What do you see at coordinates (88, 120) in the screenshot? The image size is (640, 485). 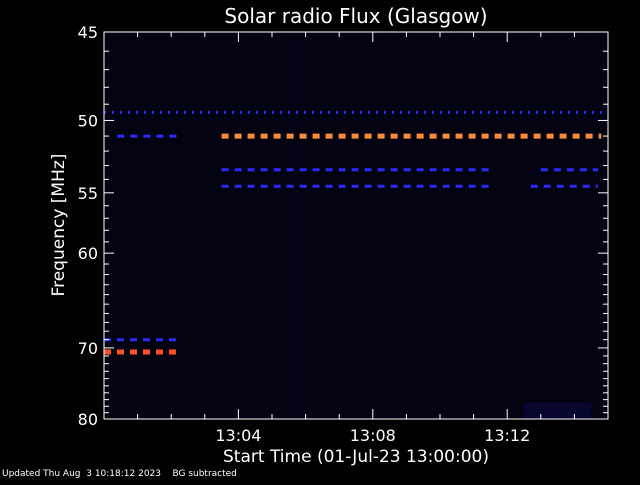 I see `y-tick-label: 50` at bounding box center [88, 120].